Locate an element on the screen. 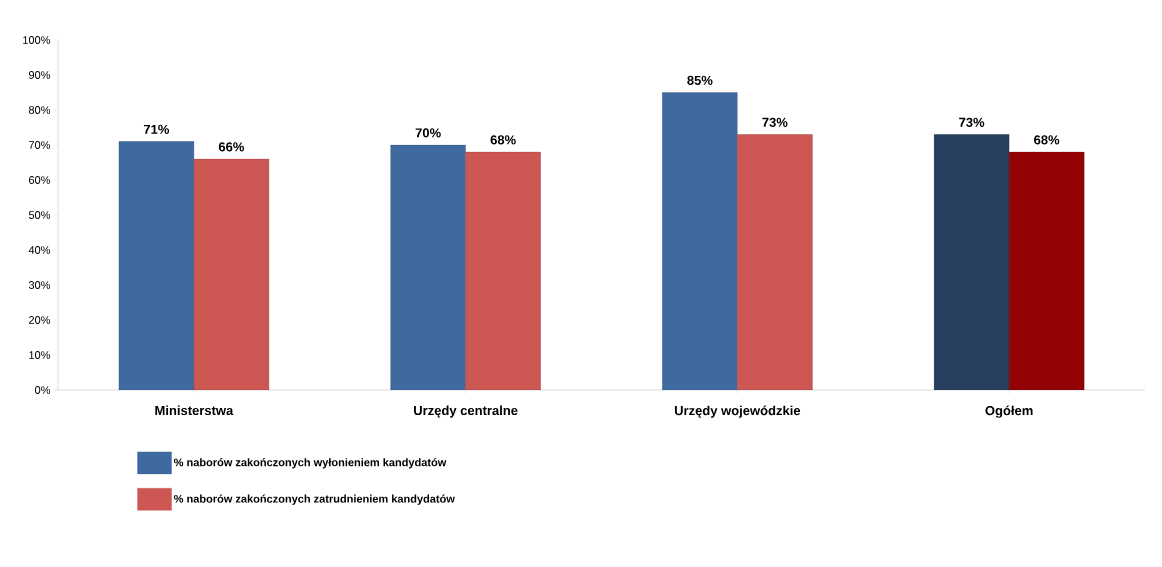 The height and width of the screenshot is (567, 1162). data-label: 70% is located at coordinates (428, 133).